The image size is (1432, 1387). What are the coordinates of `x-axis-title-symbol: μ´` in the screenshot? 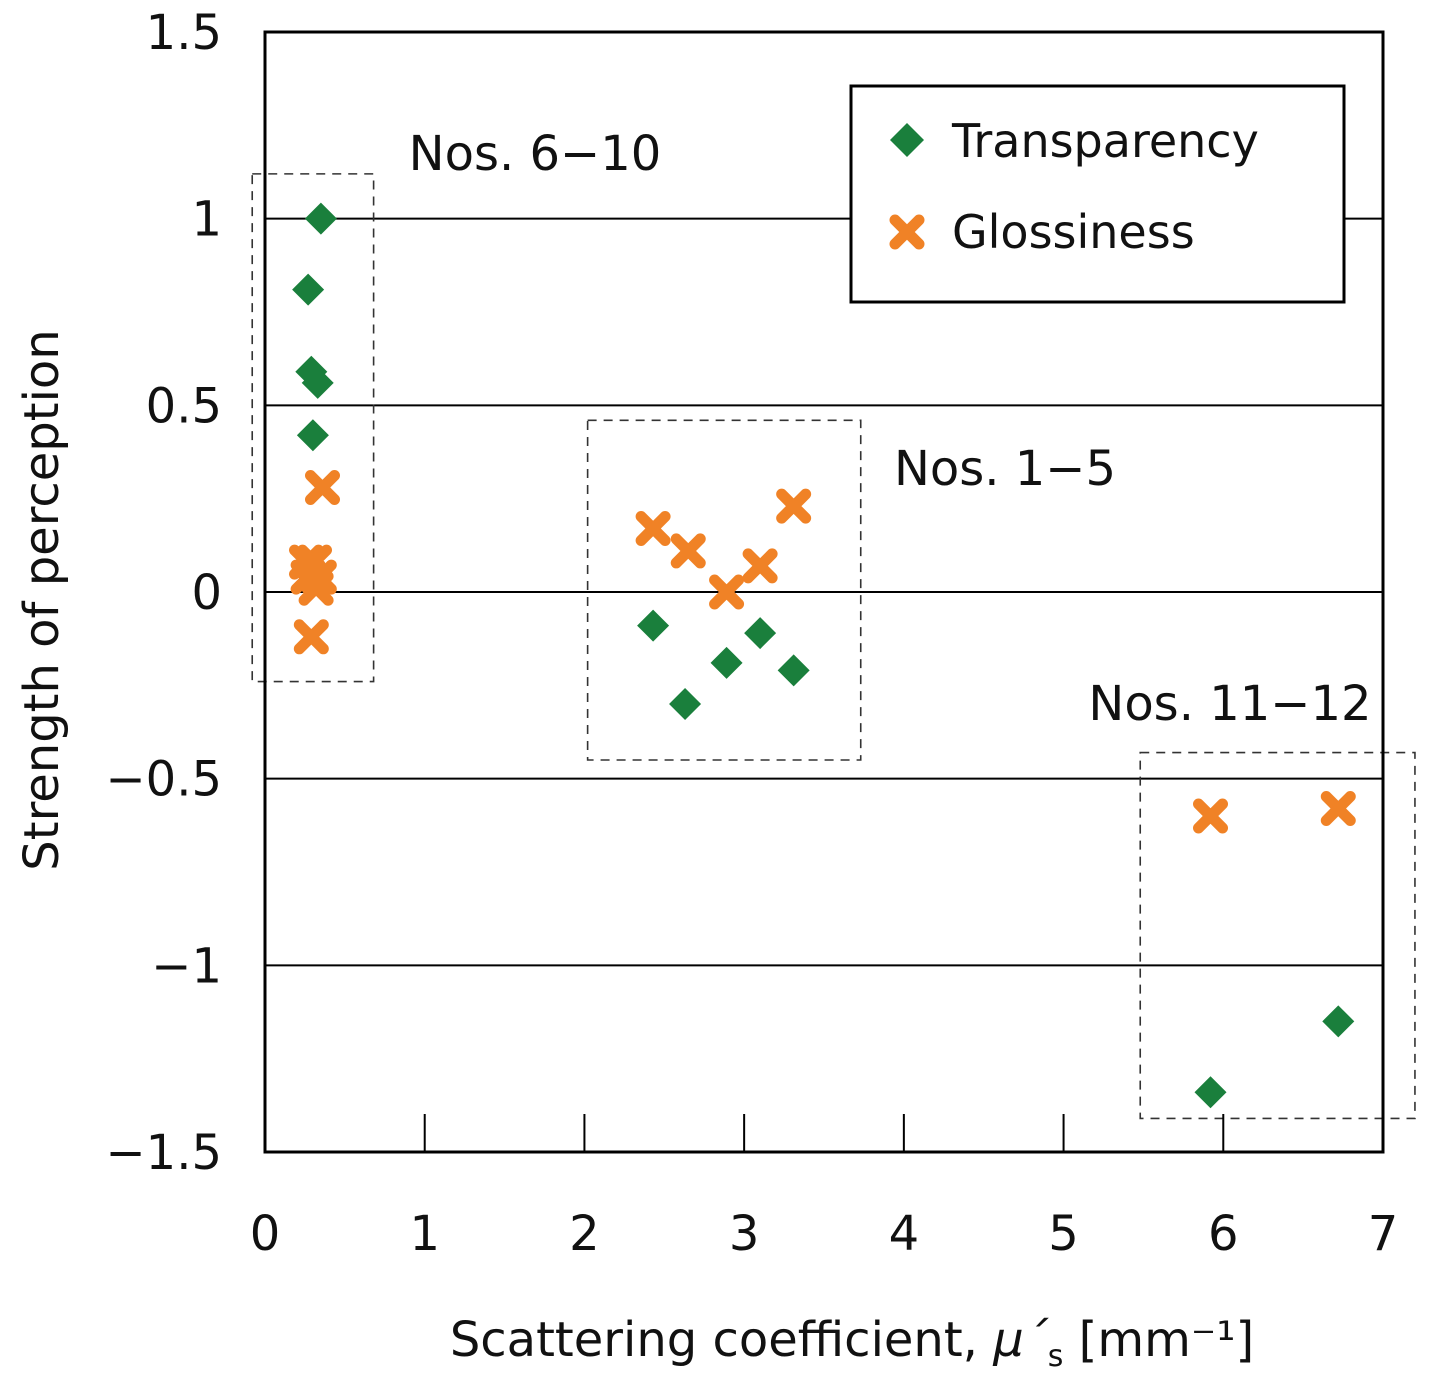 It's located at (1021, 1340).